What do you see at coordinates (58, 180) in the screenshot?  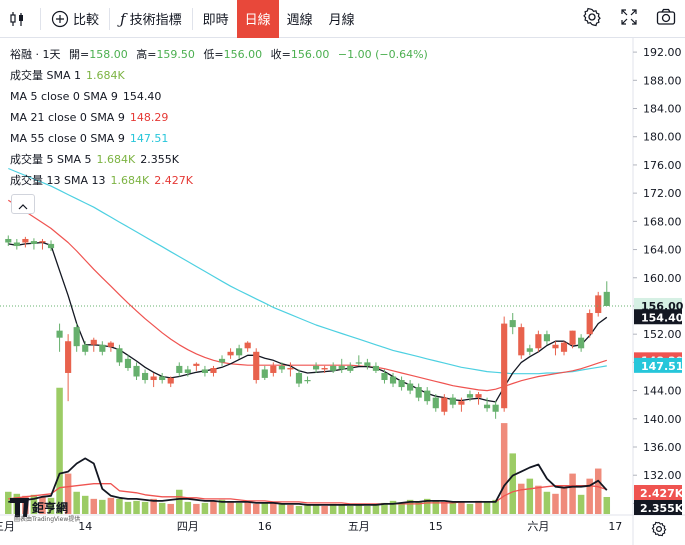 I see `indicator-name: 成交量 13 SMA 13` at bounding box center [58, 180].